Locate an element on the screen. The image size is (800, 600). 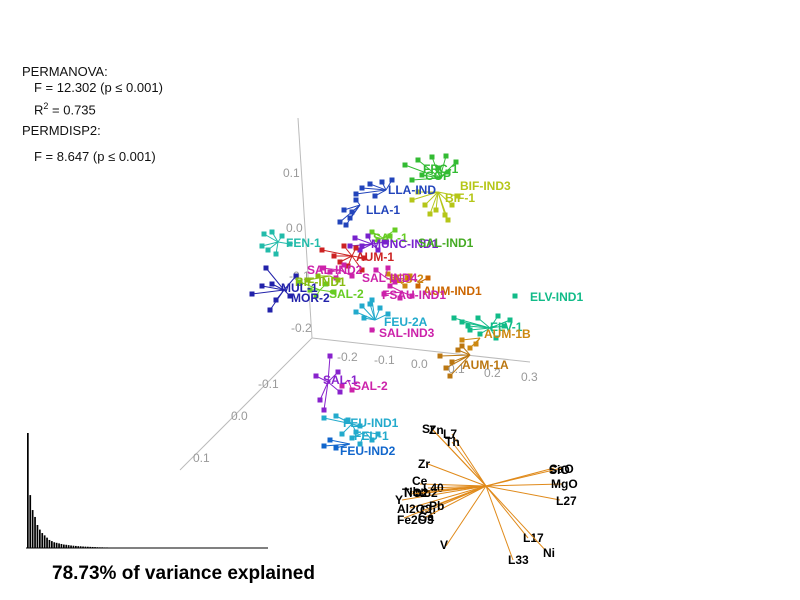
loading-label: Nb2 is located at coordinates (426, 493).